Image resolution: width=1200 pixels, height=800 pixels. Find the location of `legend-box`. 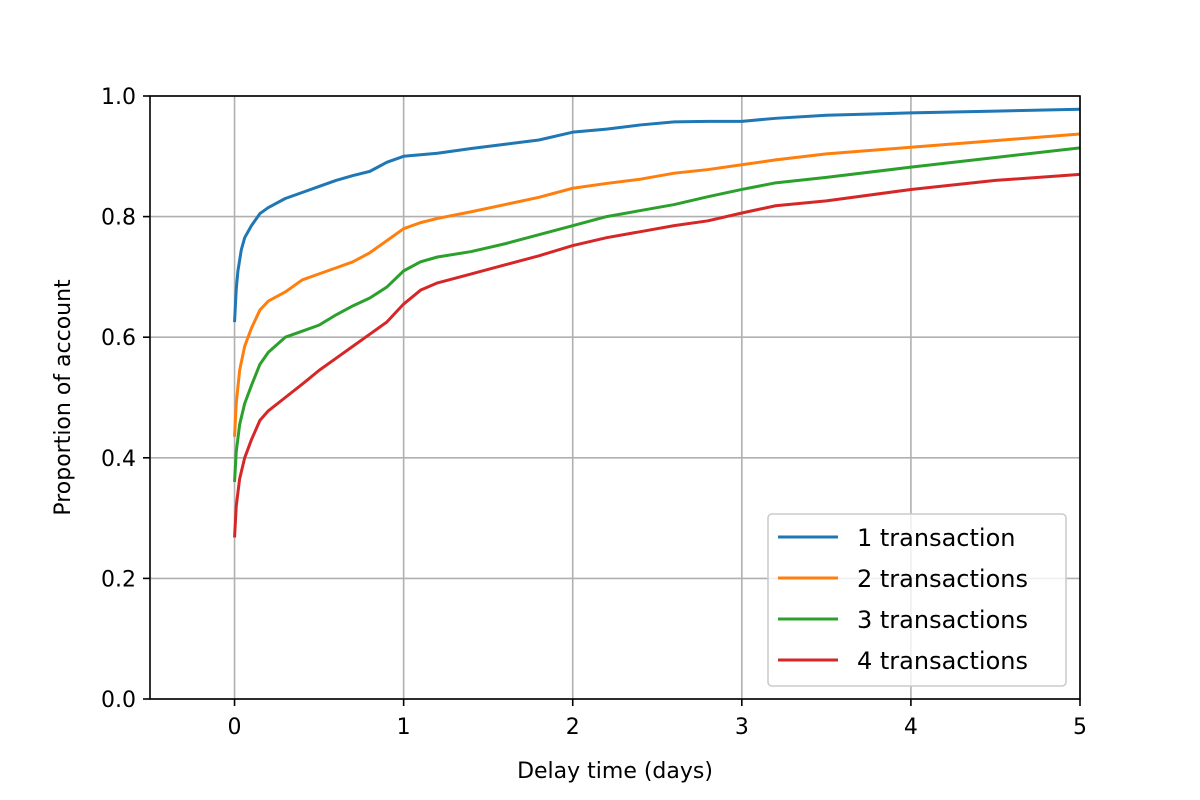

legend-box is located at coordinates (917, 600).